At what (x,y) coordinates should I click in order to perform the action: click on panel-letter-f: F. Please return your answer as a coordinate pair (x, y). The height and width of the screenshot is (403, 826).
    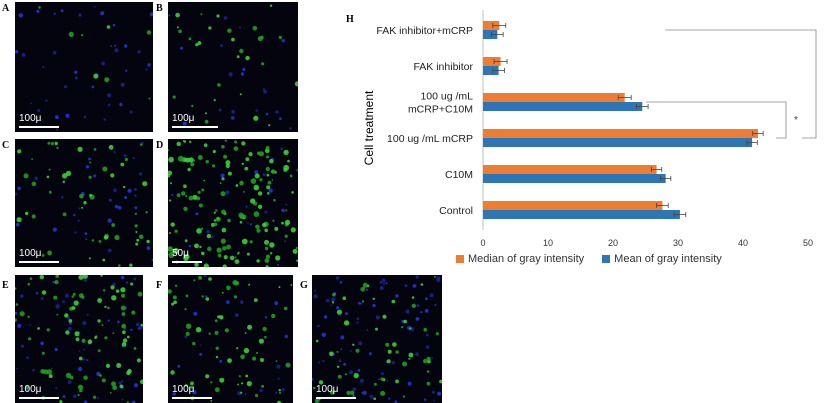
    Looking at the image, I should click on (159, 285).